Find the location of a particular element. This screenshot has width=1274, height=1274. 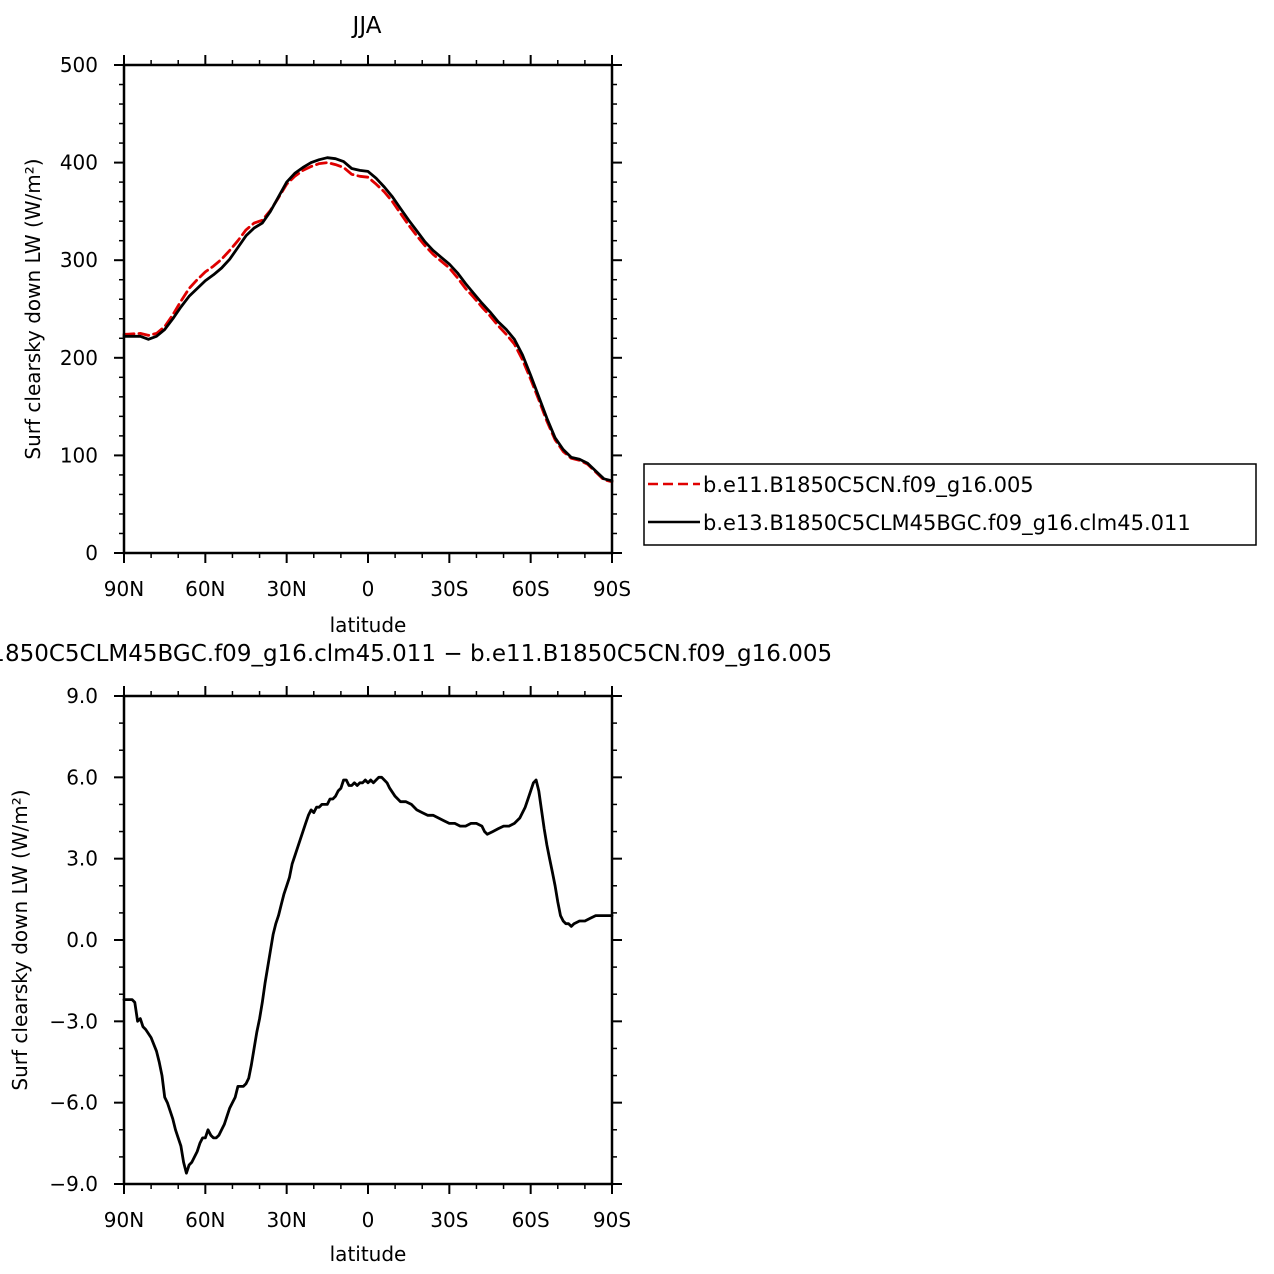

bottom-plot-frame is located at coordinates (368, 940).